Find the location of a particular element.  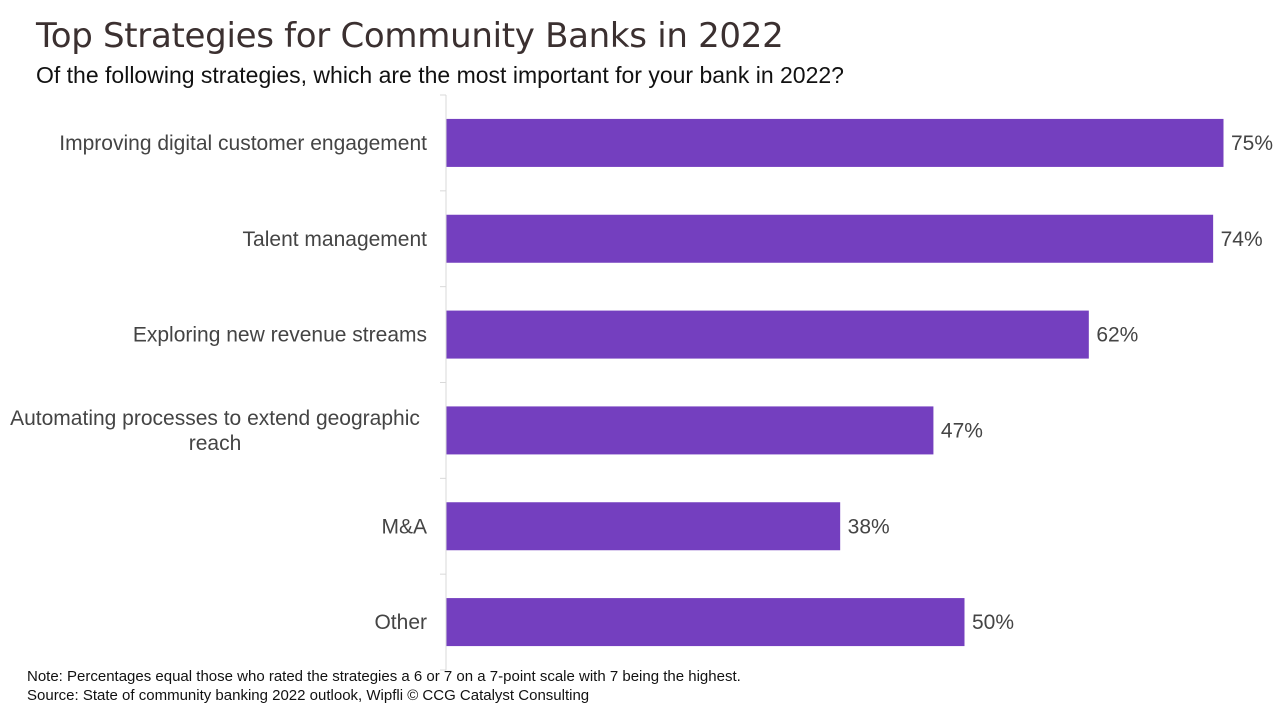

category-label: Exploring new revenue streams is located at coordinates (280, 335).